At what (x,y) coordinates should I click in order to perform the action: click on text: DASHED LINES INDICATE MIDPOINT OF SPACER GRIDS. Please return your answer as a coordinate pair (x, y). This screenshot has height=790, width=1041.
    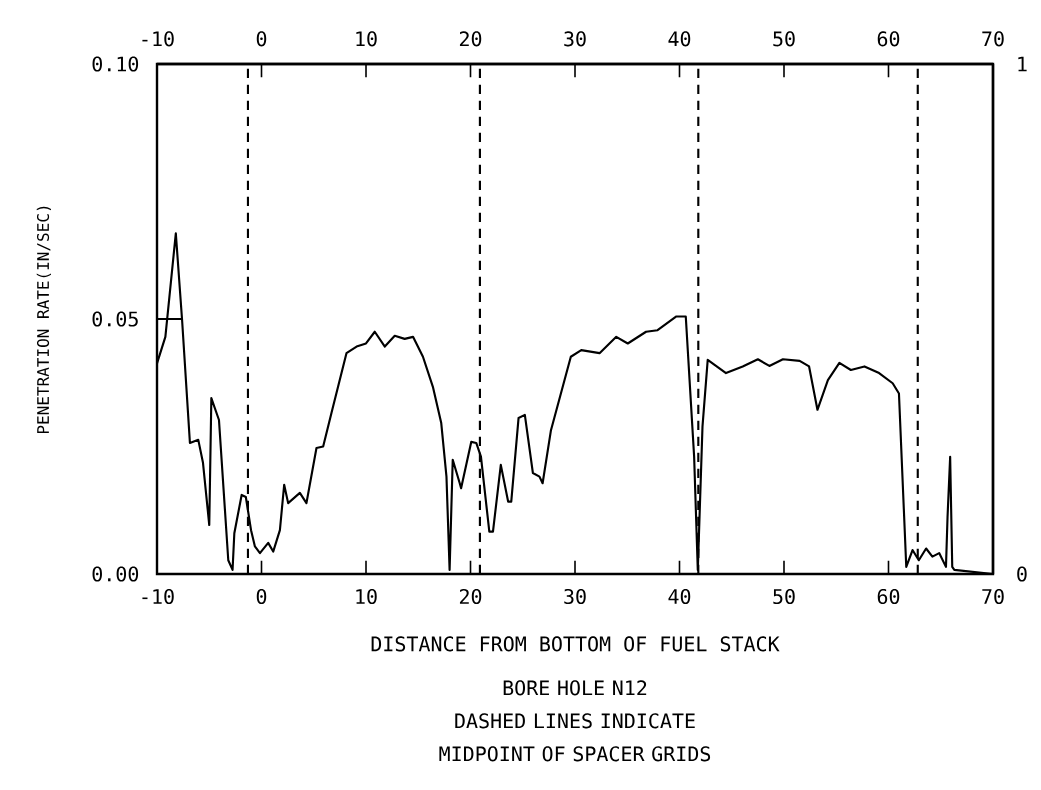
    Looking at the image, I should click on (575, 737).